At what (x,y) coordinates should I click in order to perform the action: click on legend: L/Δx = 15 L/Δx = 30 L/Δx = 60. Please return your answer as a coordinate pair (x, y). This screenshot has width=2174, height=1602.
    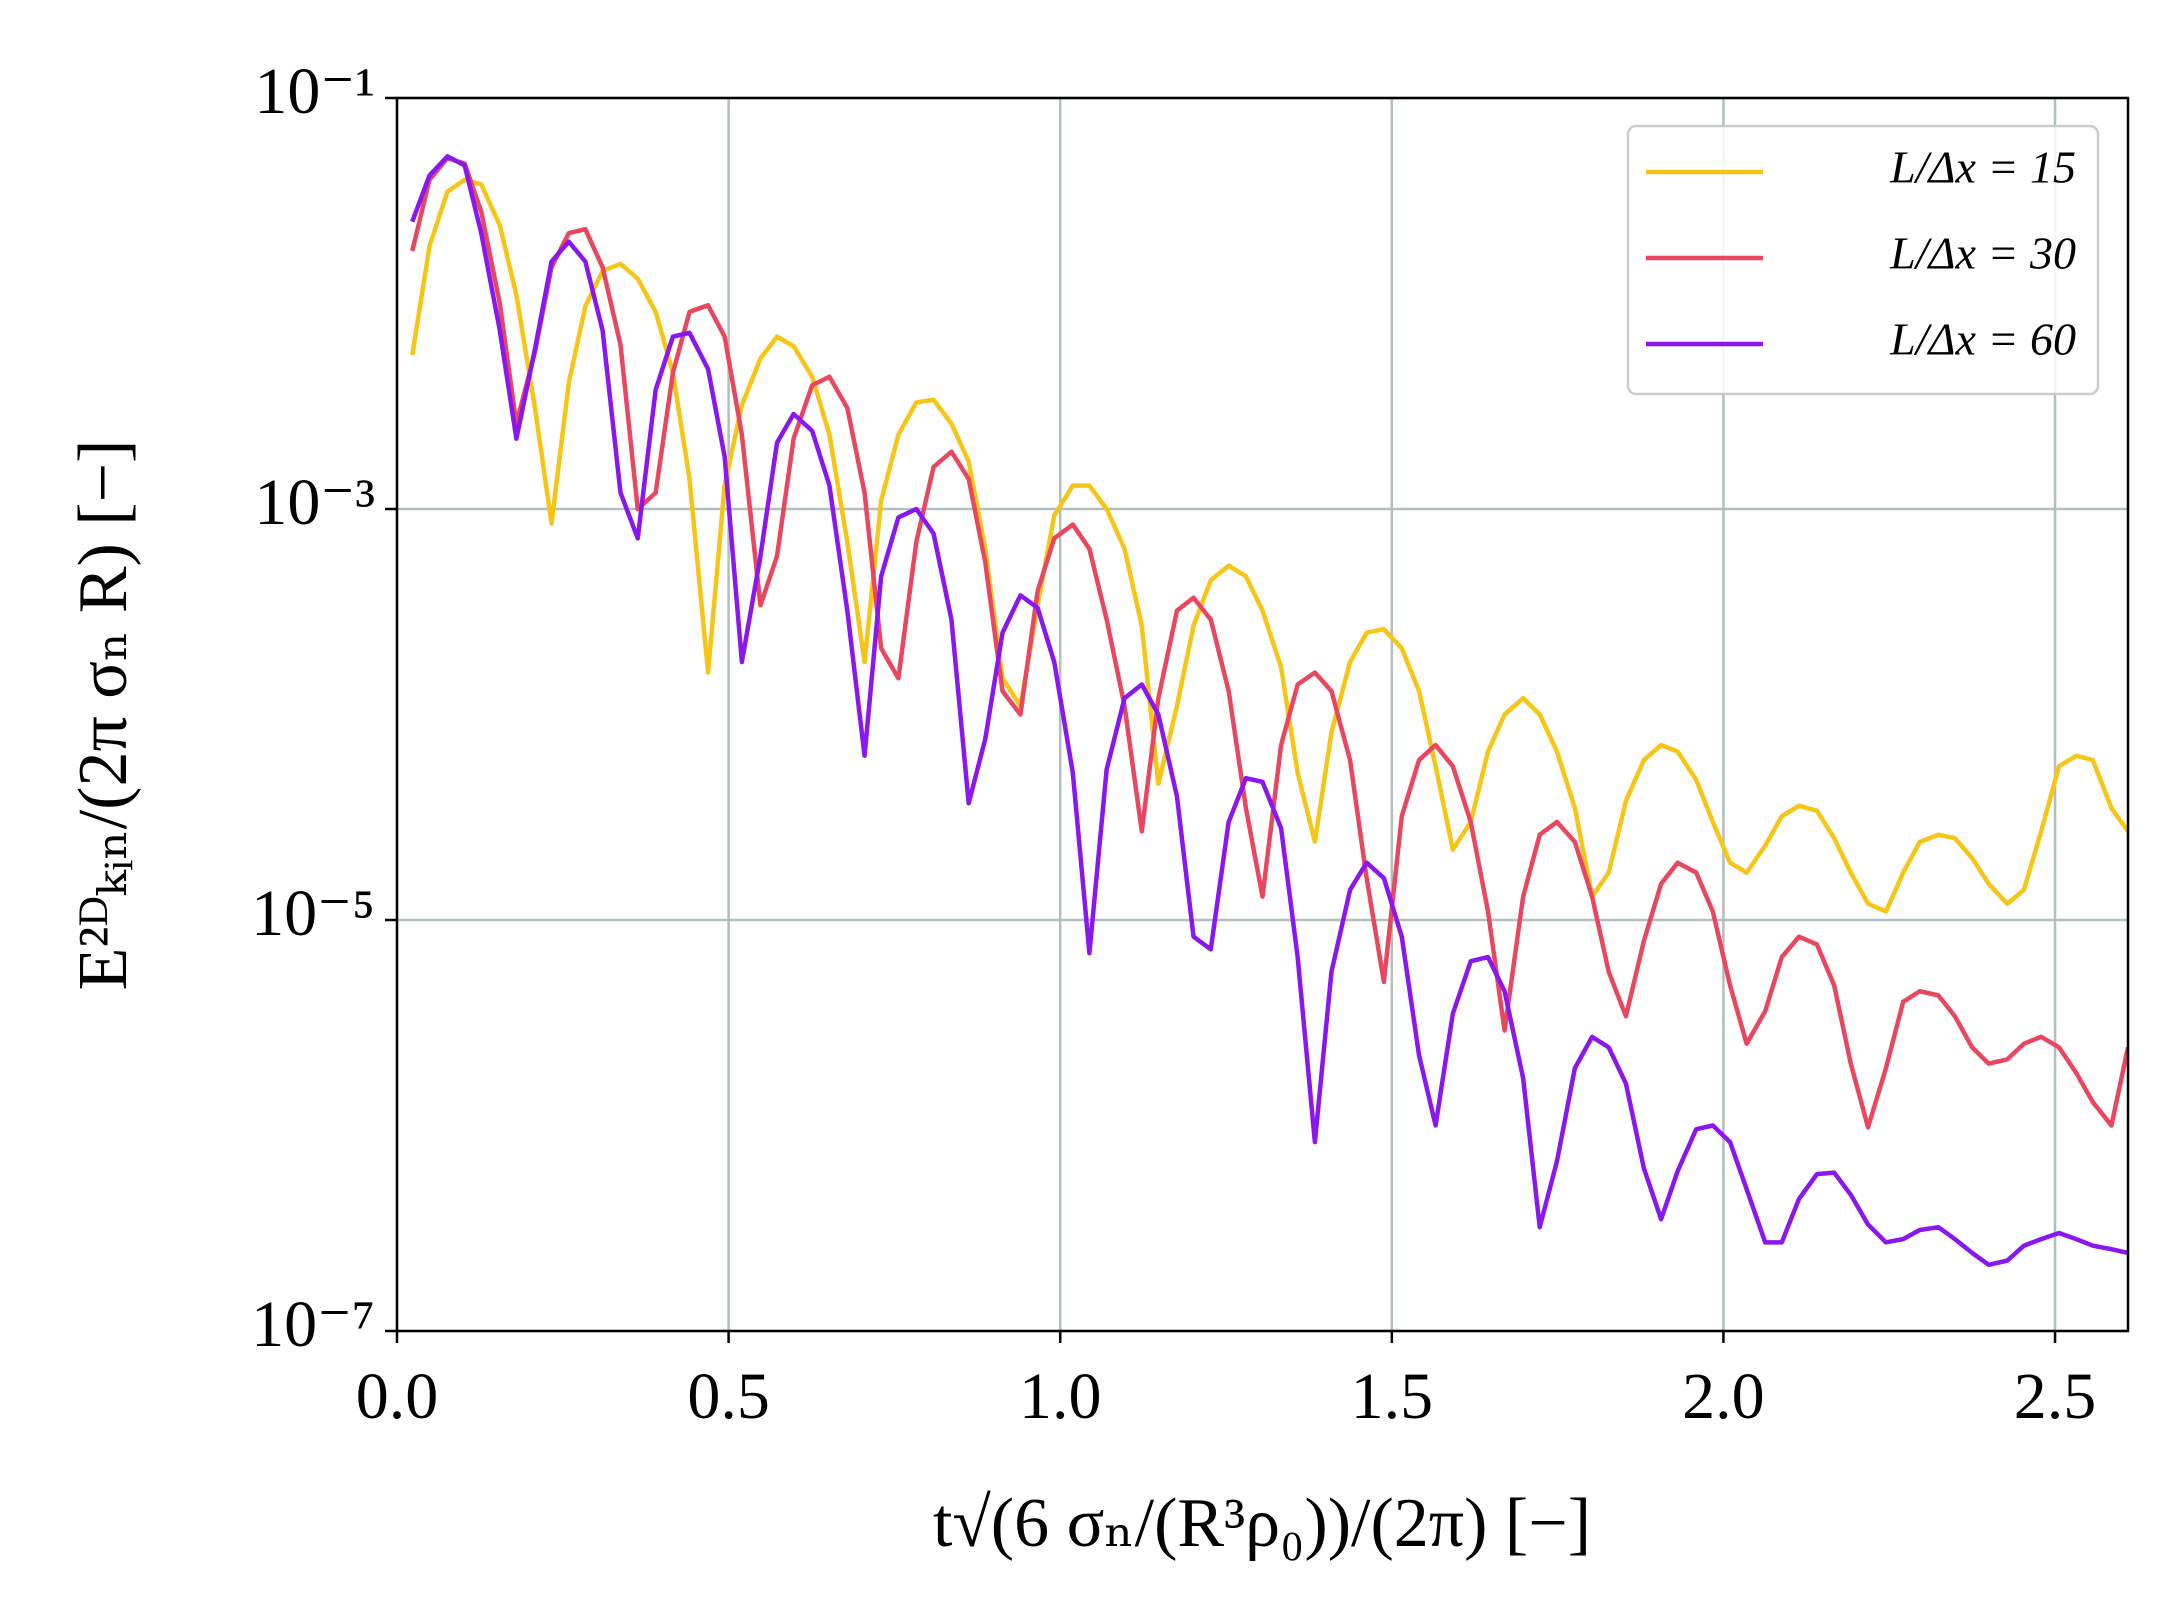
    Looking at the image, I should click on (1863, 260).